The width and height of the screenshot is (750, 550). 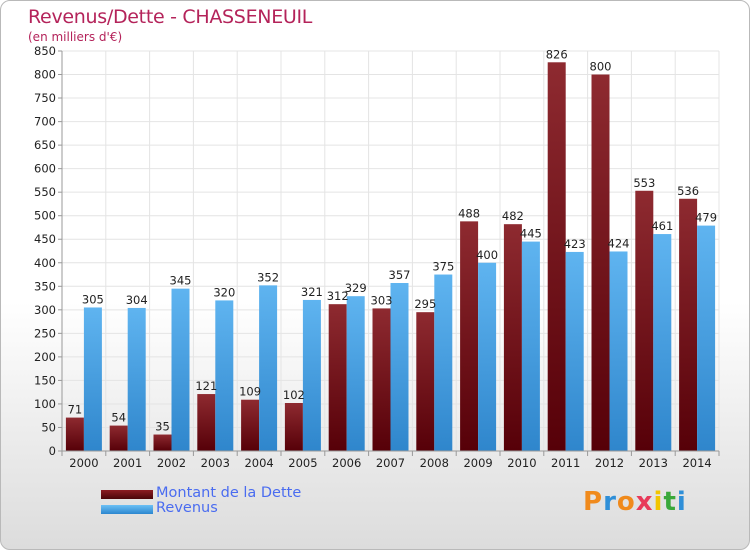 I want to click on data-label: 424, so click(x=619, y=243).